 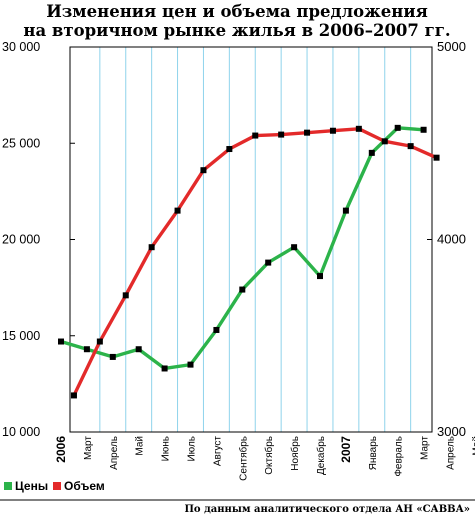 I want to click on x-axis-month-label: Февраль, so click(x=399, y=456).